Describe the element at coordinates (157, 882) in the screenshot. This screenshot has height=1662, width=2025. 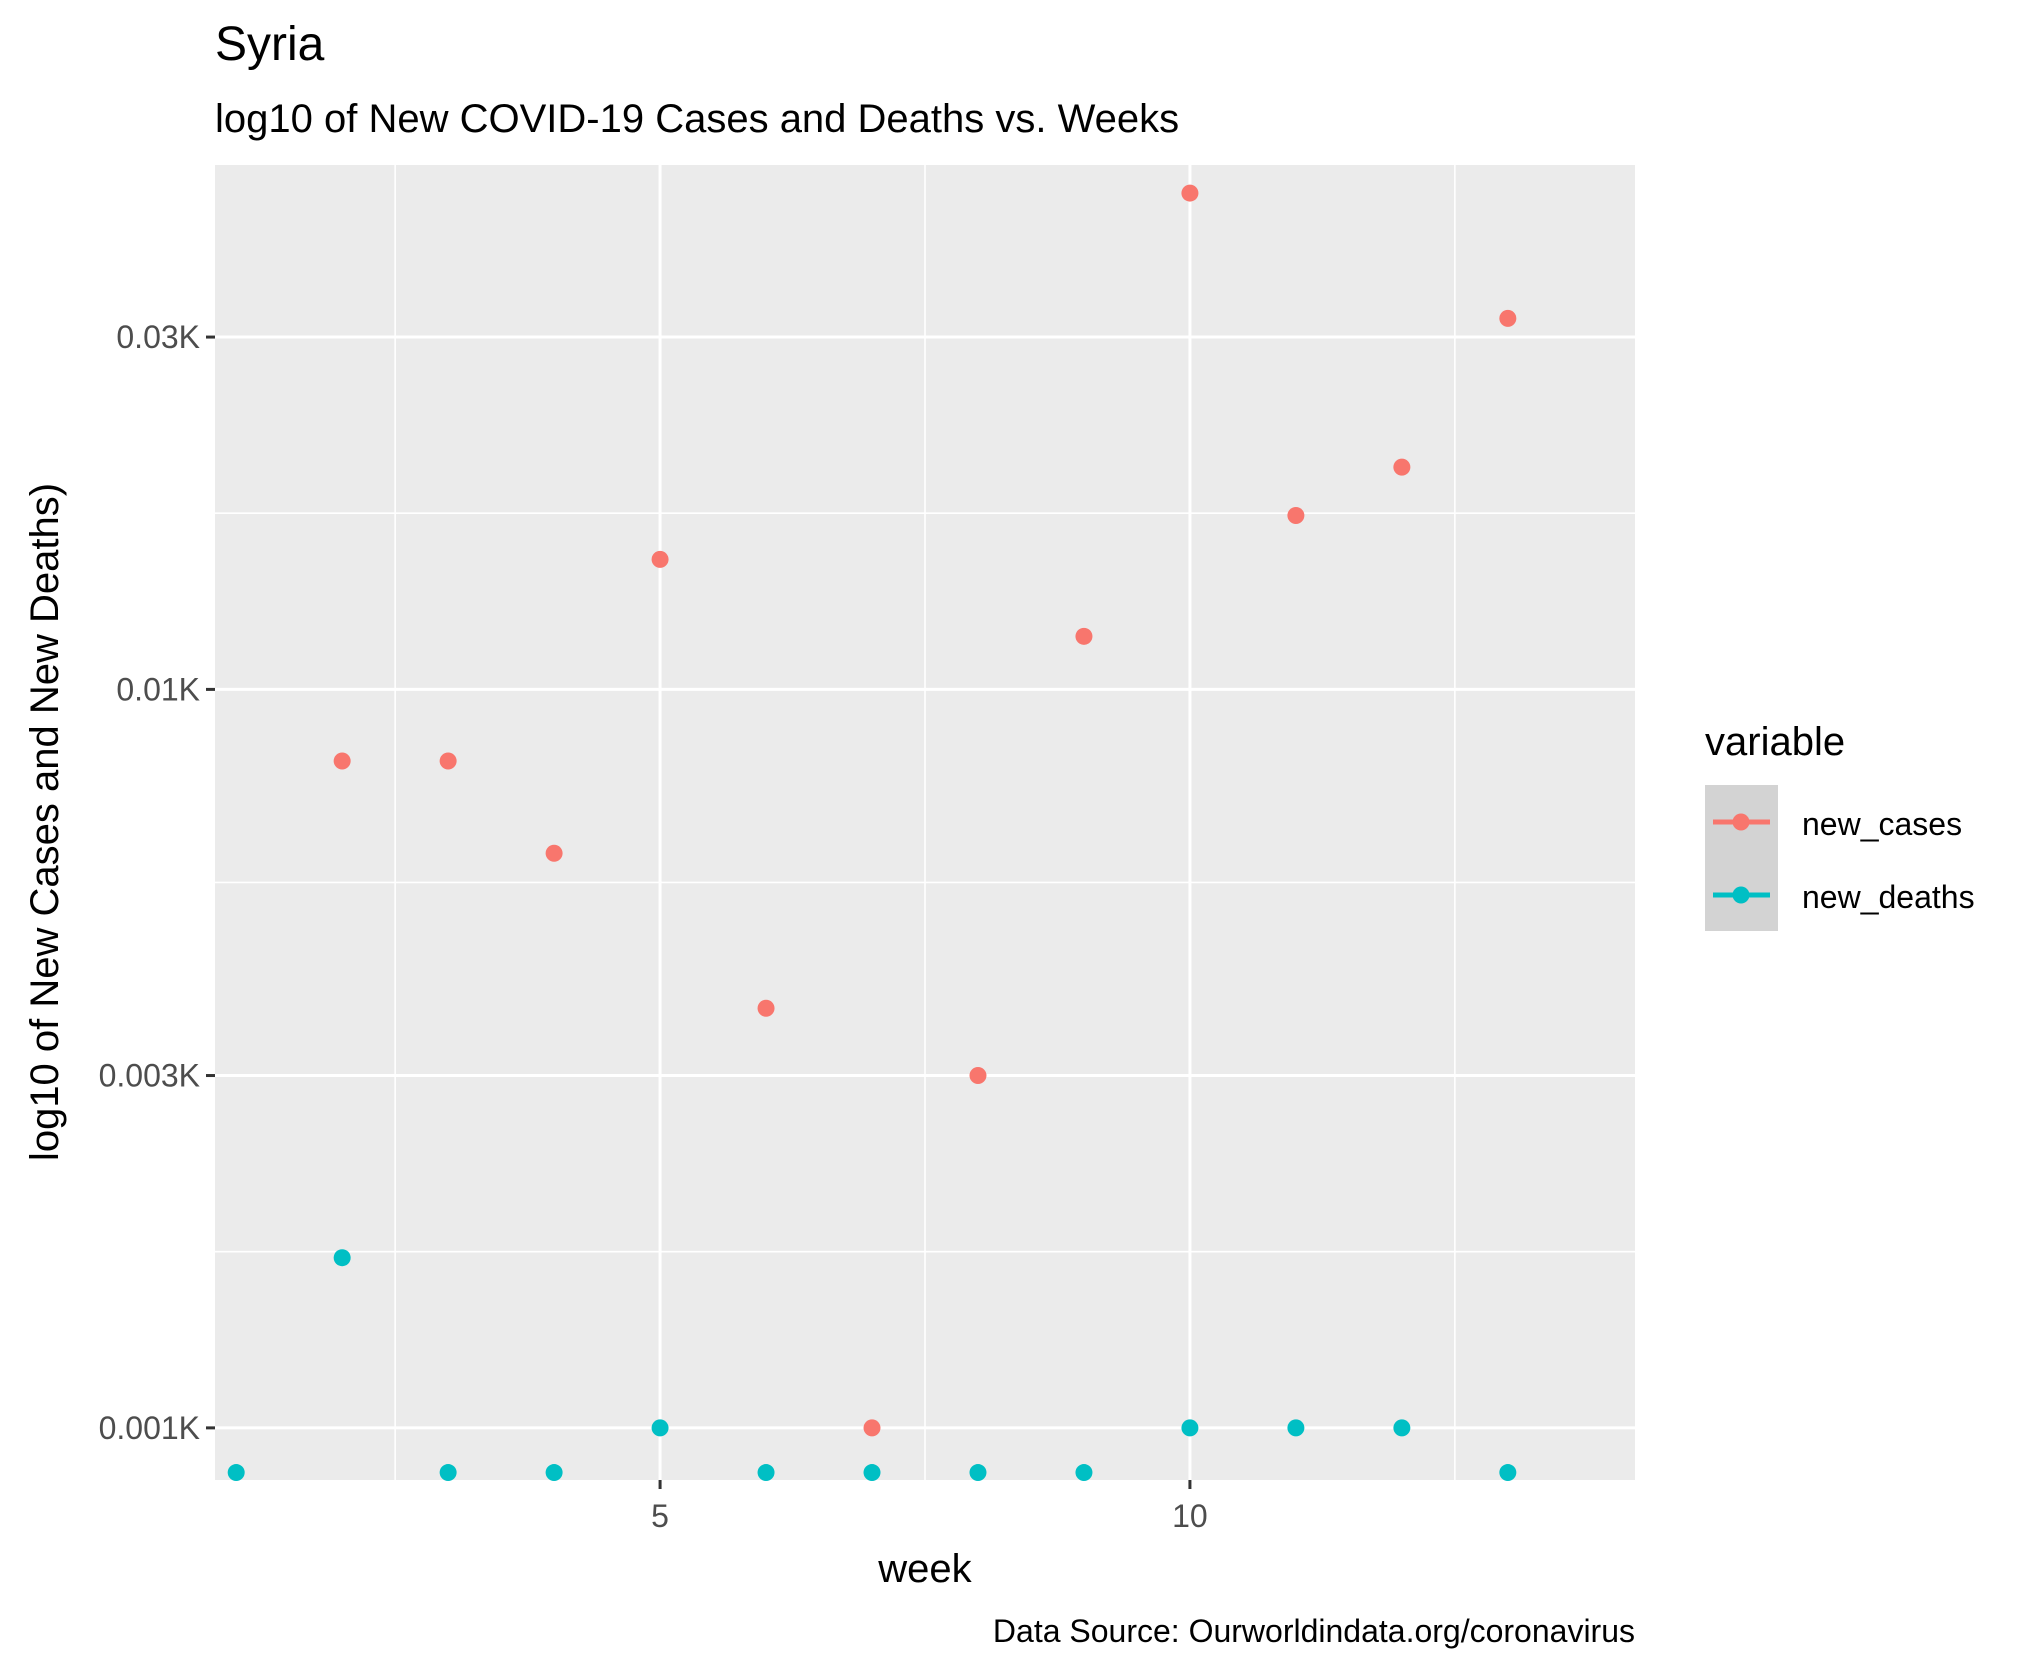
I see `y-axis: 0.001K 0.003K 0.01K 0.03K` at that location.